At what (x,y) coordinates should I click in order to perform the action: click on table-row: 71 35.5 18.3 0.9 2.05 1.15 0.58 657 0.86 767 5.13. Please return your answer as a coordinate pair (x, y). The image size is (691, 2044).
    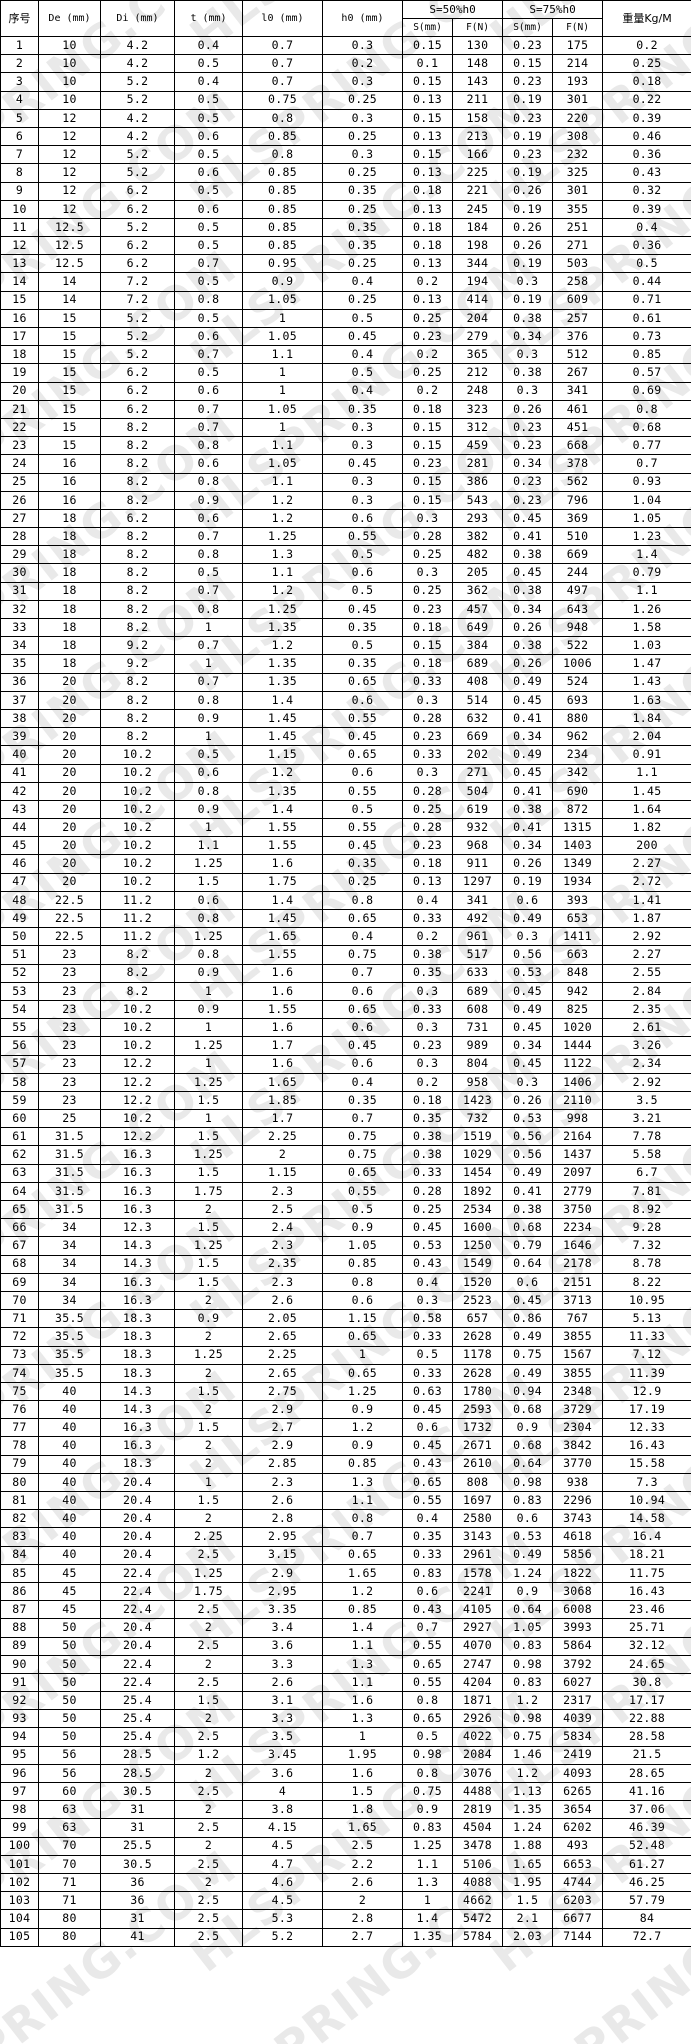
    Looking at the image, I should click on (345, 1319).